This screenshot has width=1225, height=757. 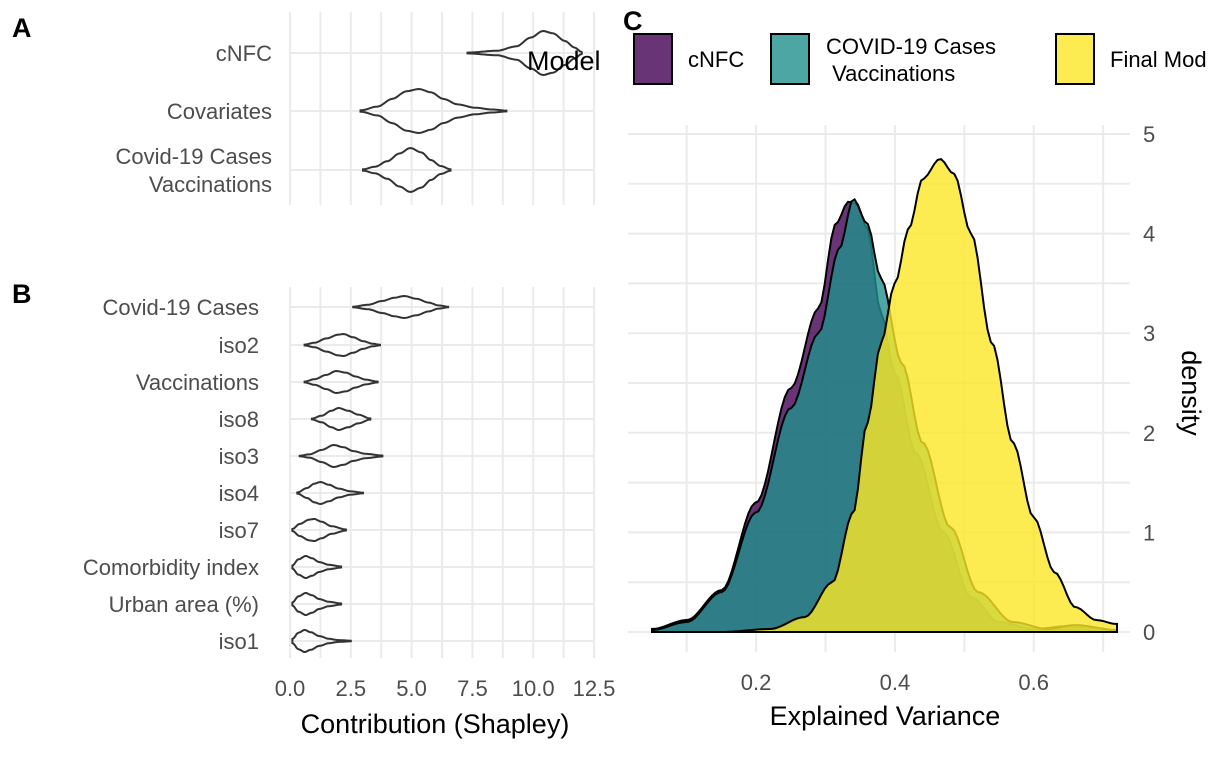 I want to click on x-tick-label: 7.5, so click(x=472, y=688).